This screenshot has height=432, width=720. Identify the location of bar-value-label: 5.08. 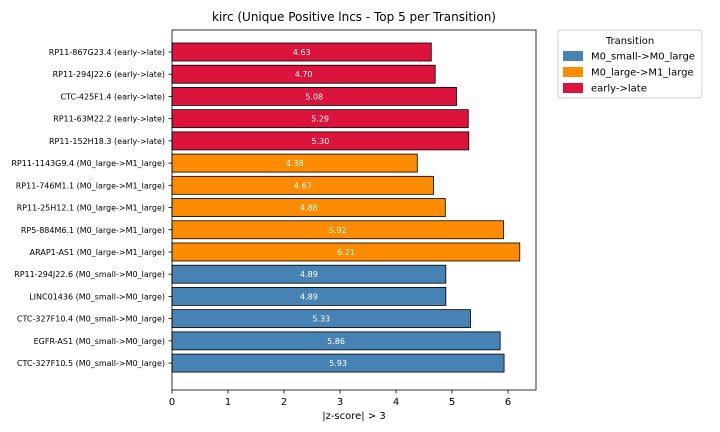
(314, 96).